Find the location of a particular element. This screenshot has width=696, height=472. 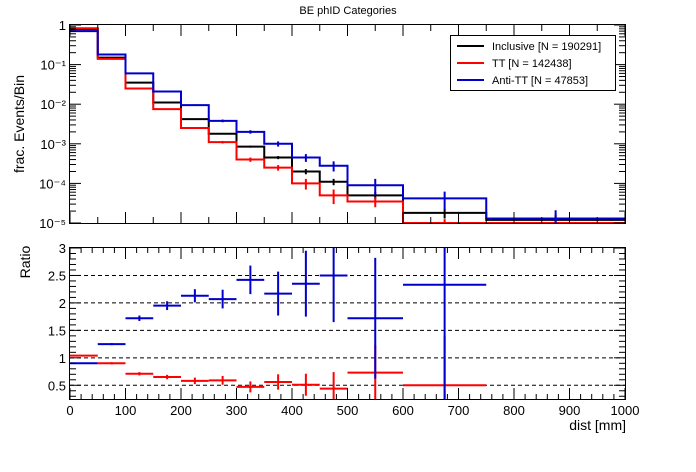

top-y-tick-label: 10⁻² is located at coordinates (53, 104).